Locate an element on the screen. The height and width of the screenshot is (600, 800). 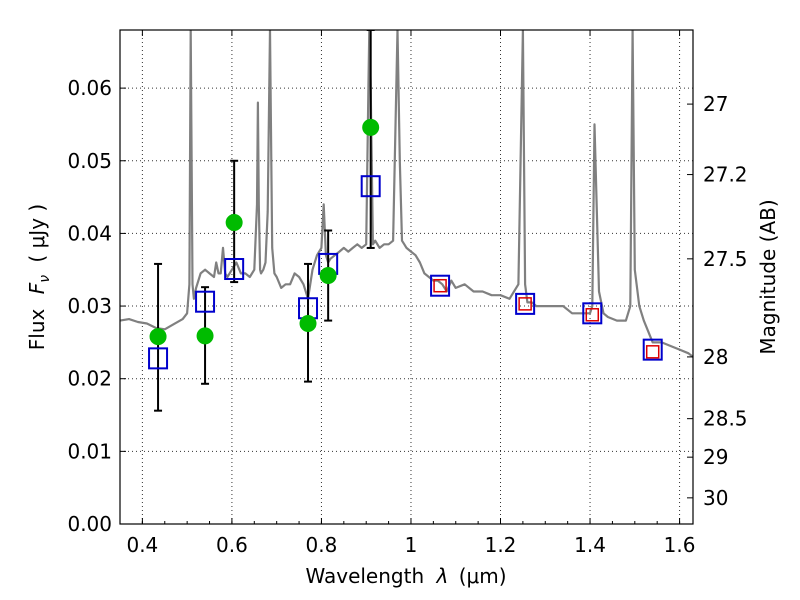
x-axis-title: Wavelength λ (μm) is located at coordinates (405, 576).